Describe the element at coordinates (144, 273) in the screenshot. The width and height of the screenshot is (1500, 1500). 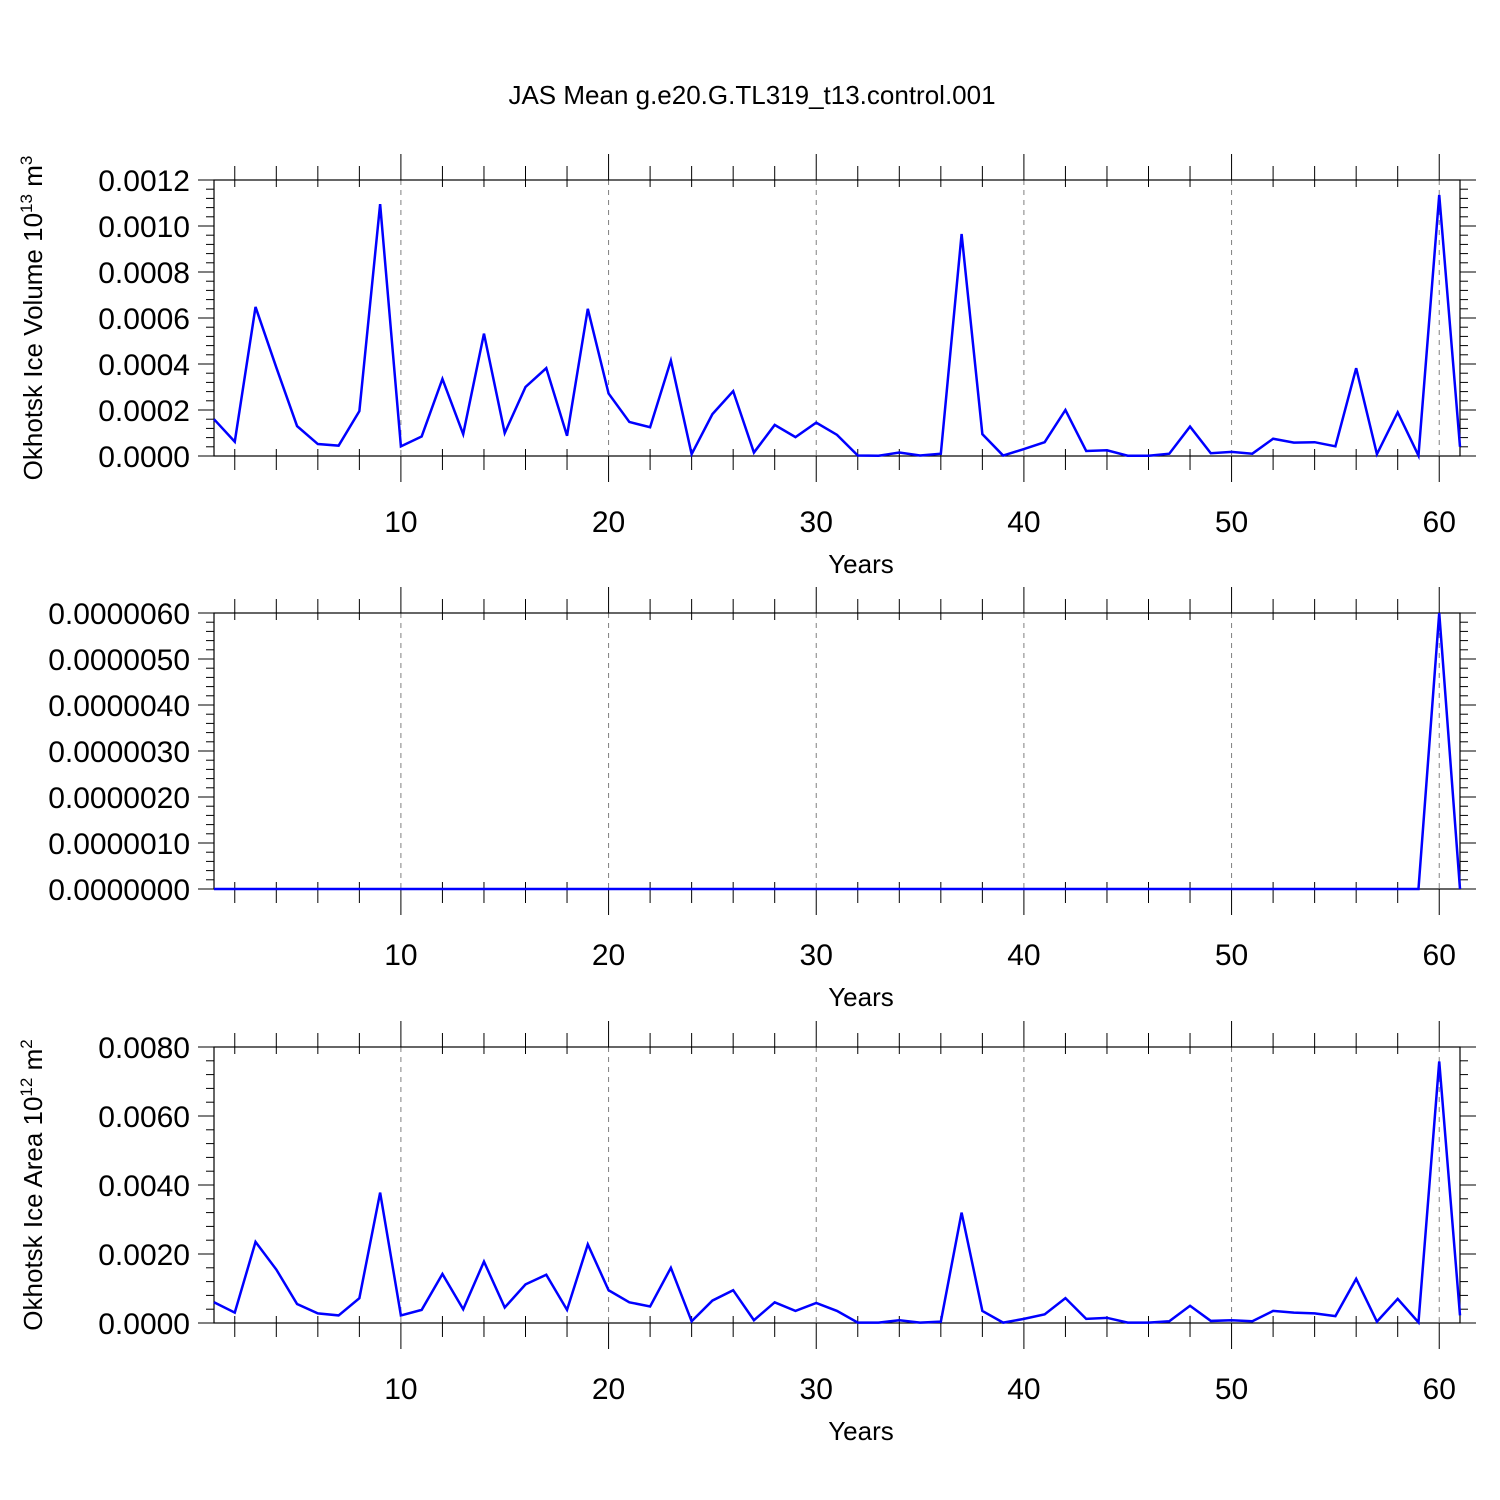
I see `y-tick-label: 0.0008` at that location.